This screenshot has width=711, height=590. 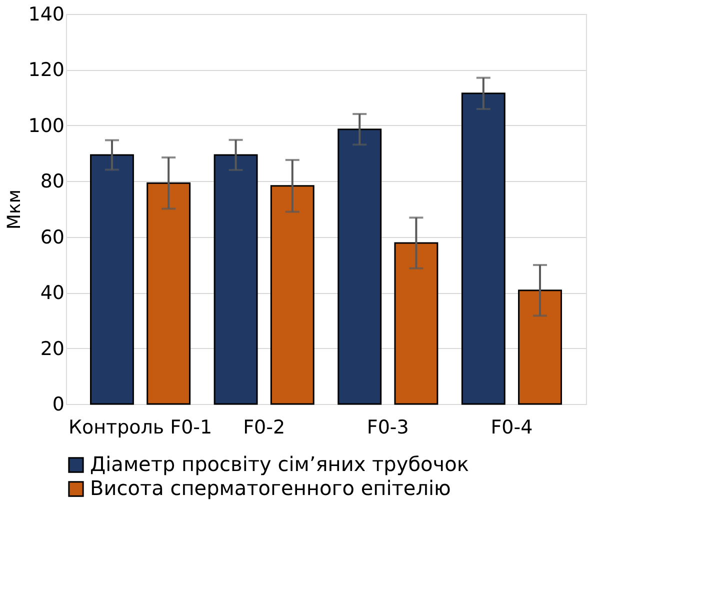 I want to click on legend-label: Діаметр просвіту сім’яних трубочок, so click(x=279, y=464).